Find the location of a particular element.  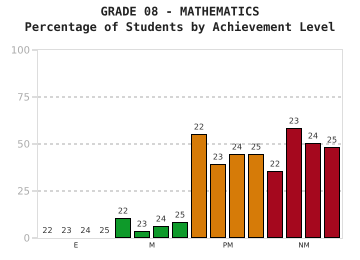

y-tick-label: 0 is located at coordinates (27, 239).